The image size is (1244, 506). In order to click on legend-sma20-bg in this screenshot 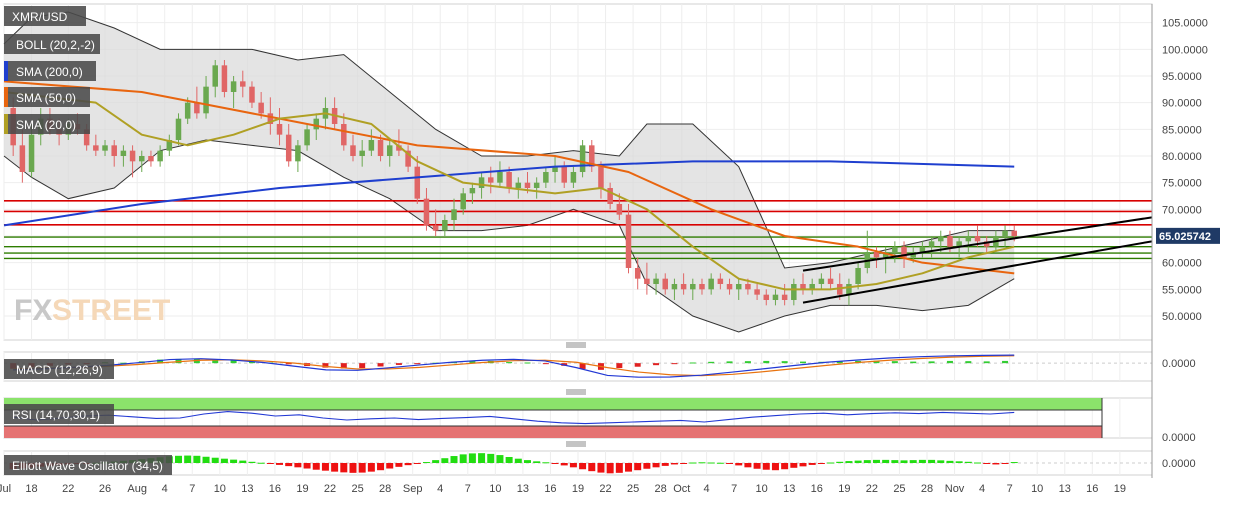, I will do `click(47, 124)`.